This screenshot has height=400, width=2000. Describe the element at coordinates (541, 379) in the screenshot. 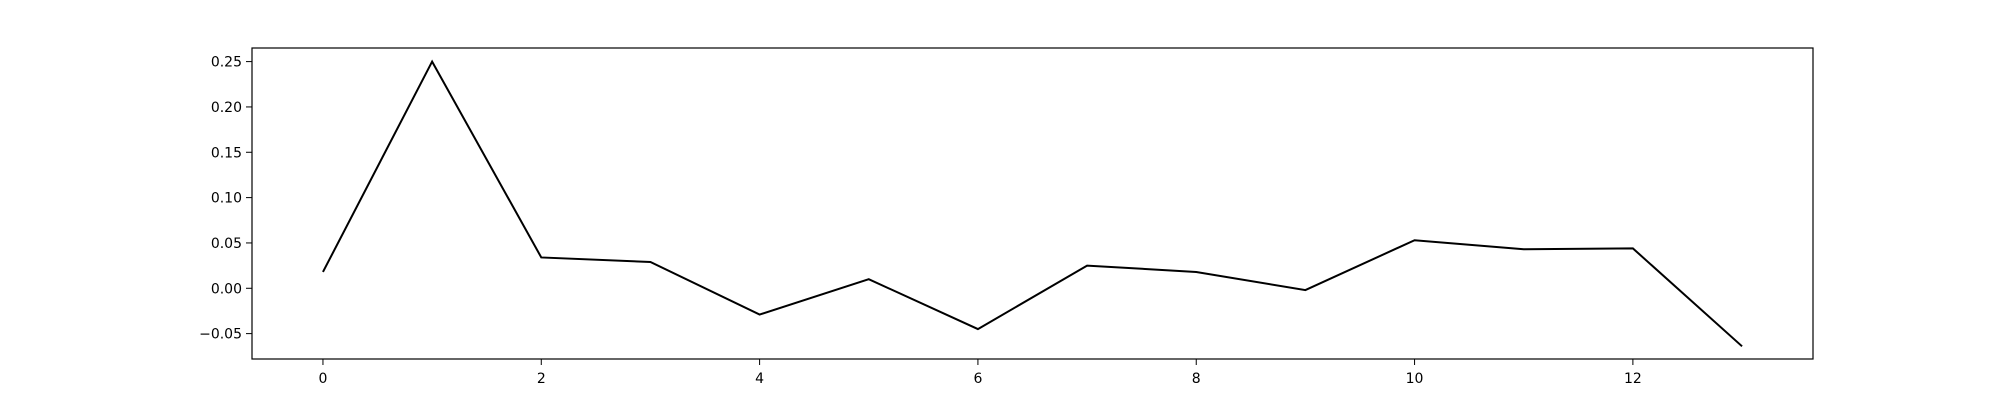

I see `x-tick-label: 2` at that location.